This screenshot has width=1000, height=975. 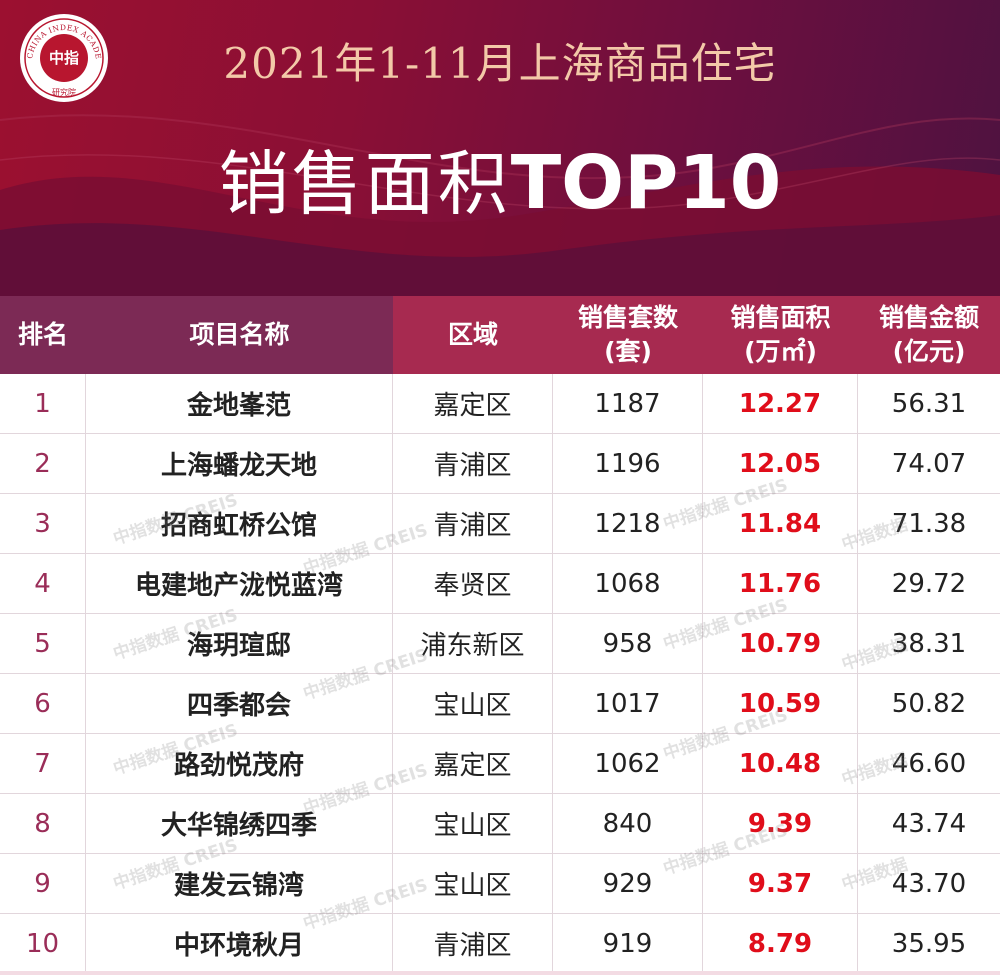 I want to click on logo-bottom-text: 研究院, so click(x=64, y=92).